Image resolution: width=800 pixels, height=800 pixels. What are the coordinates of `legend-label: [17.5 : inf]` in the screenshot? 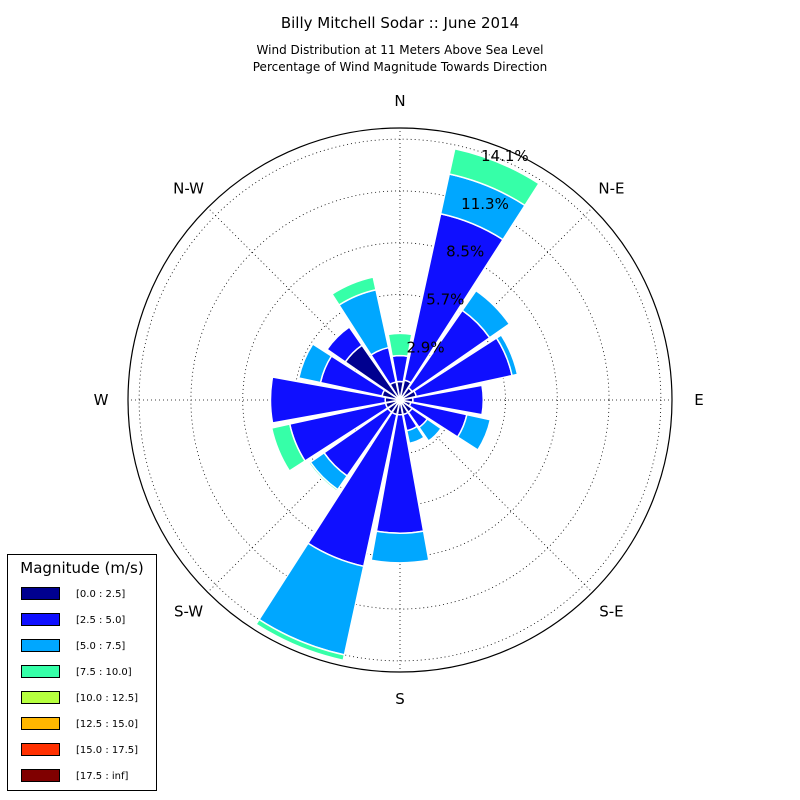 It's located at (102, 776).